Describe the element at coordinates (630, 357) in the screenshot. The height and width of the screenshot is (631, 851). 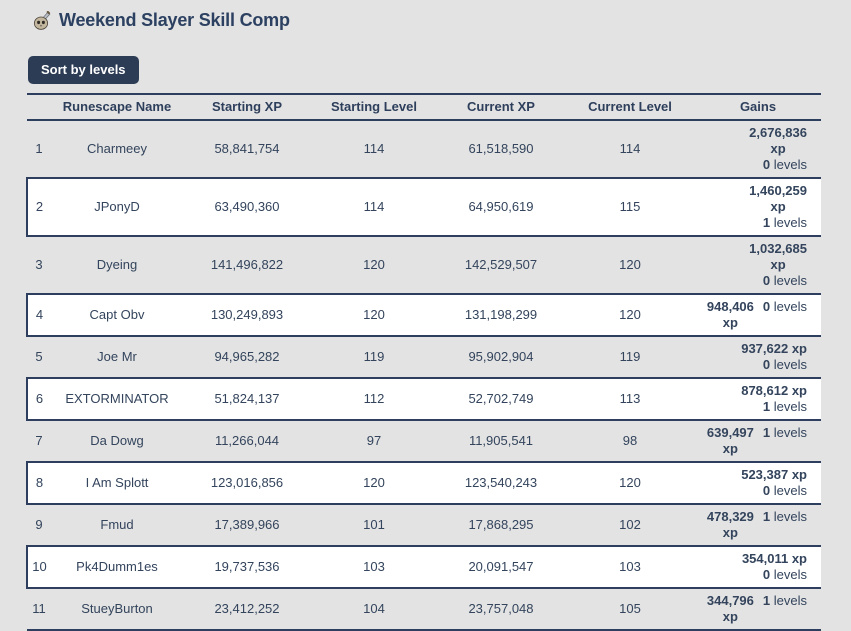
I see `current-level-cell: 119` at that location.